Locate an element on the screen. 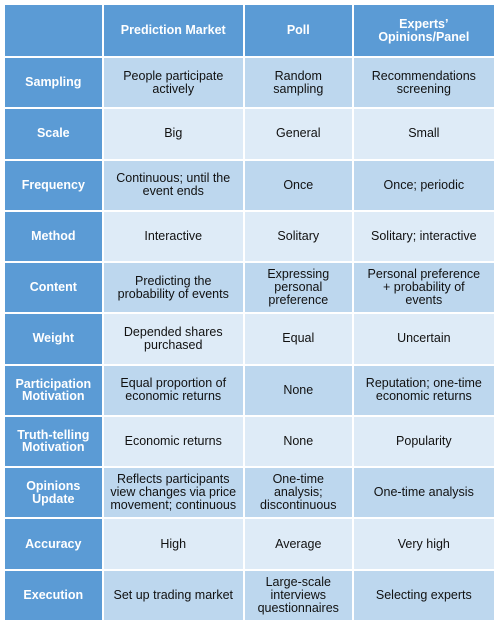  cell-line: actively is located at coordinates (173, 88).